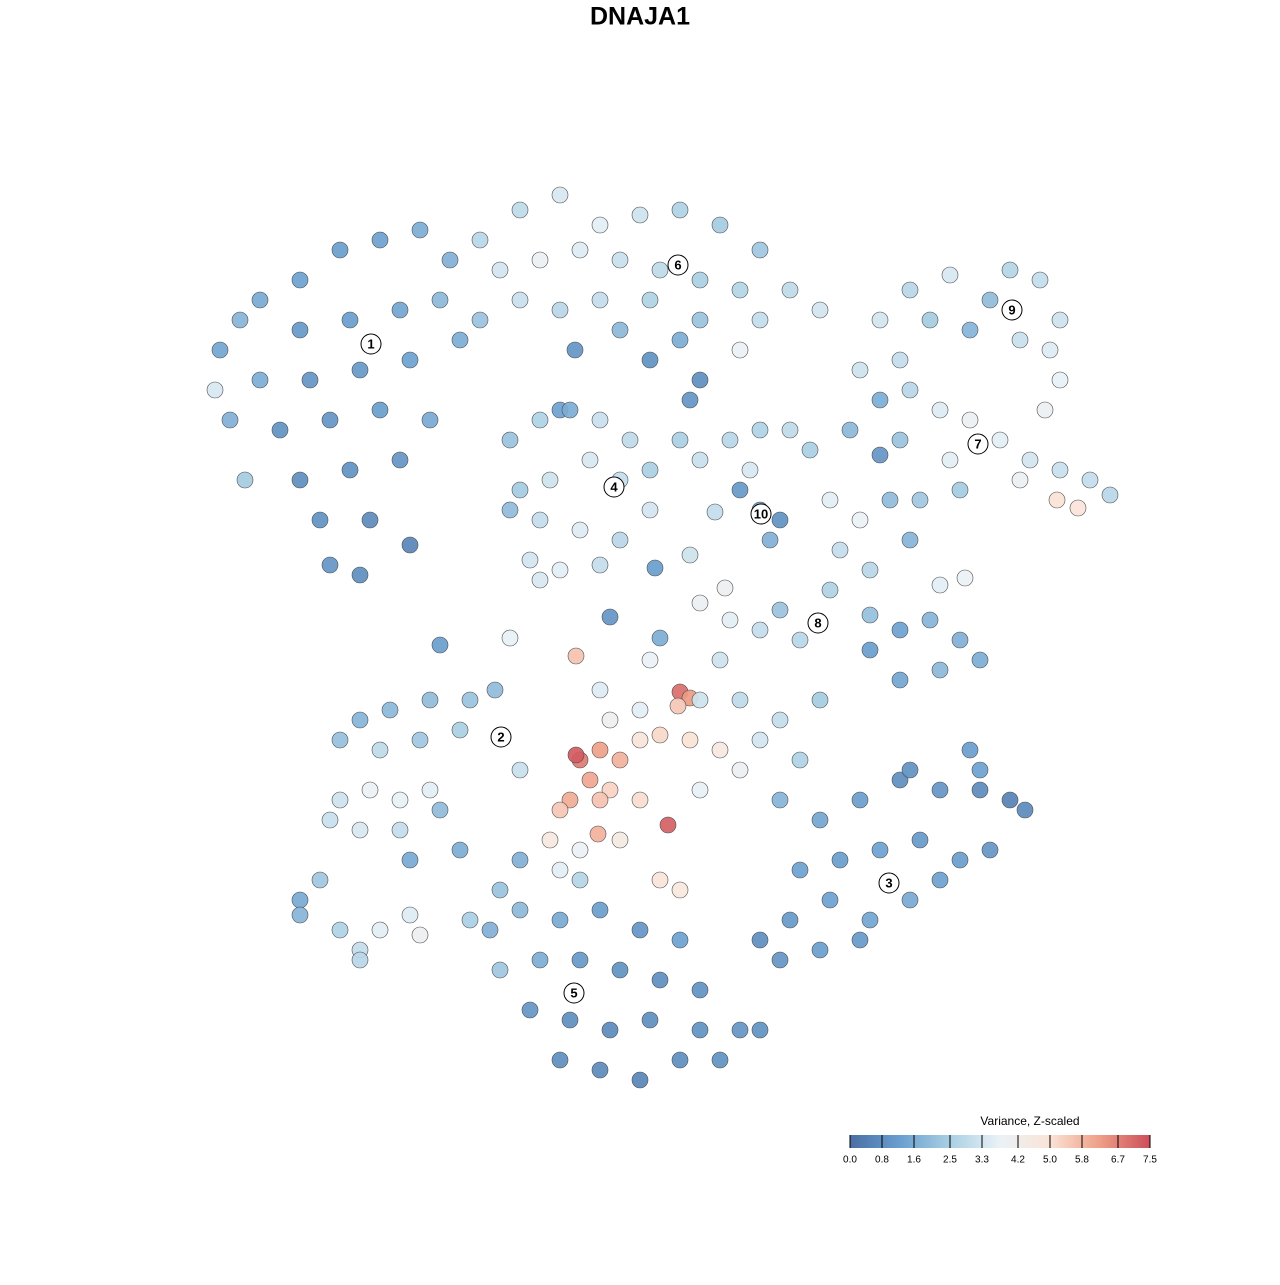 The height and width of the screenshot is (1285, 1280). I want to click on colorbar-tick-label: 7.5, so click(1150, 1160).